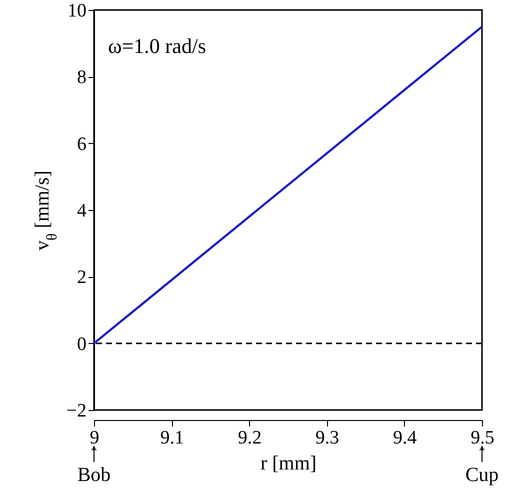  What do you see at coordinates (95, 438) in the screenshot?
I see `x-tick-label: 9` at bounding box center [95, 438].